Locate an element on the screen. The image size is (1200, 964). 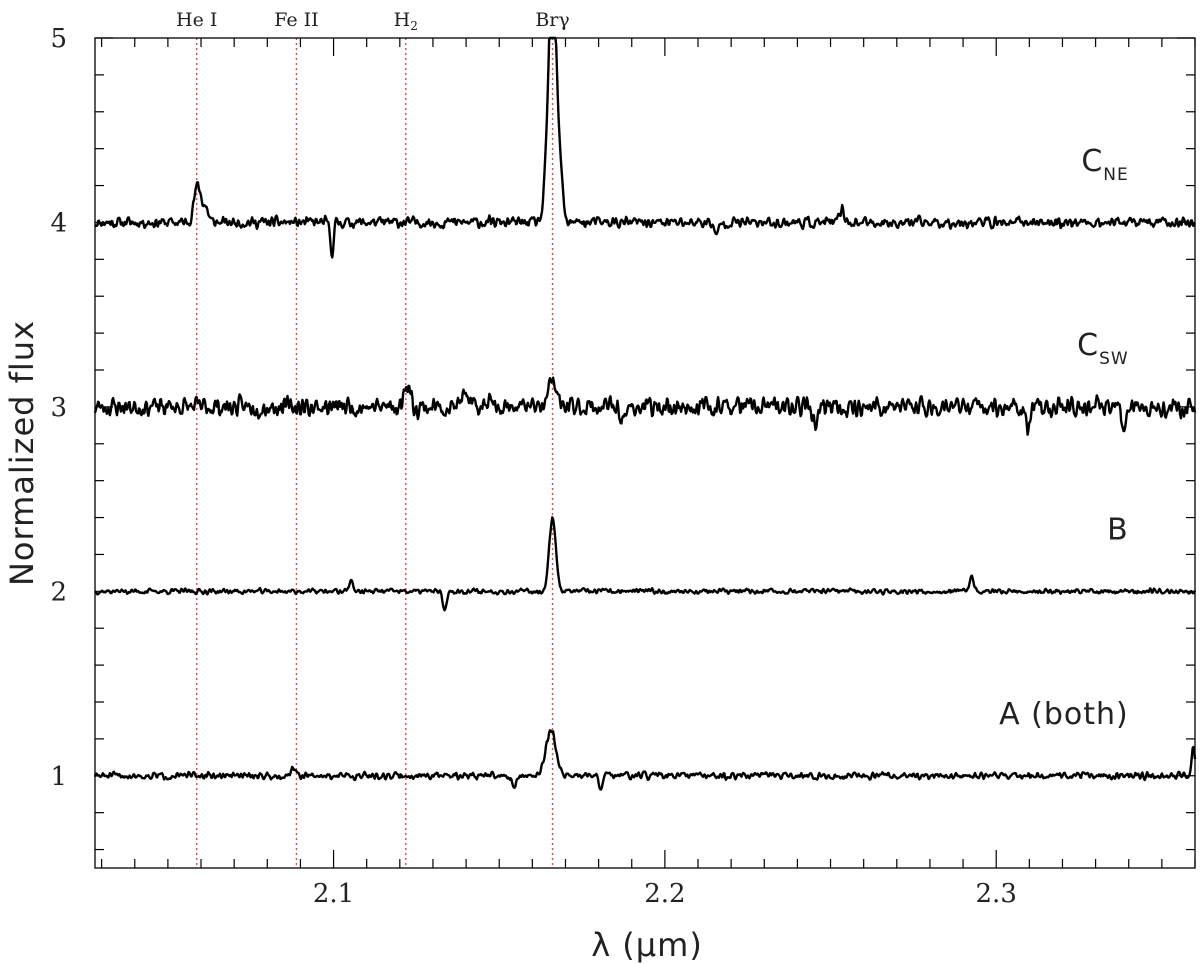
line-marker-label: Brγ is located at coordinates (552, 20).